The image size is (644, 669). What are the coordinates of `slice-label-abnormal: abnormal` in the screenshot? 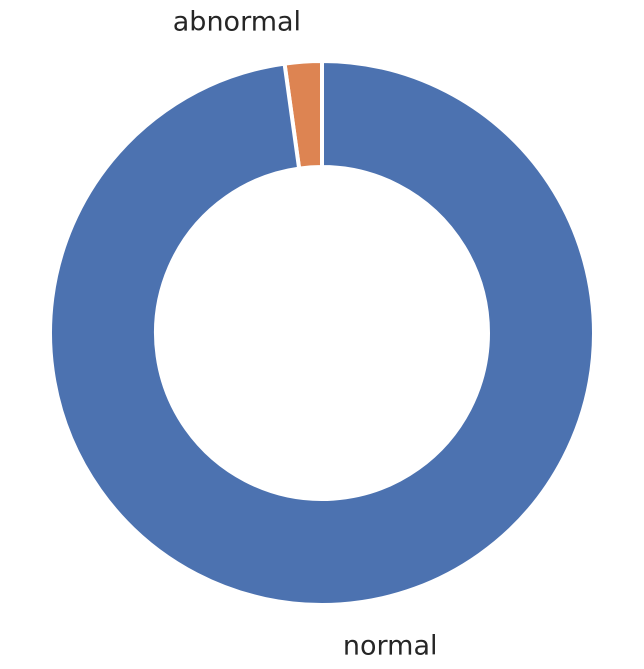 It's located at (237, 22).